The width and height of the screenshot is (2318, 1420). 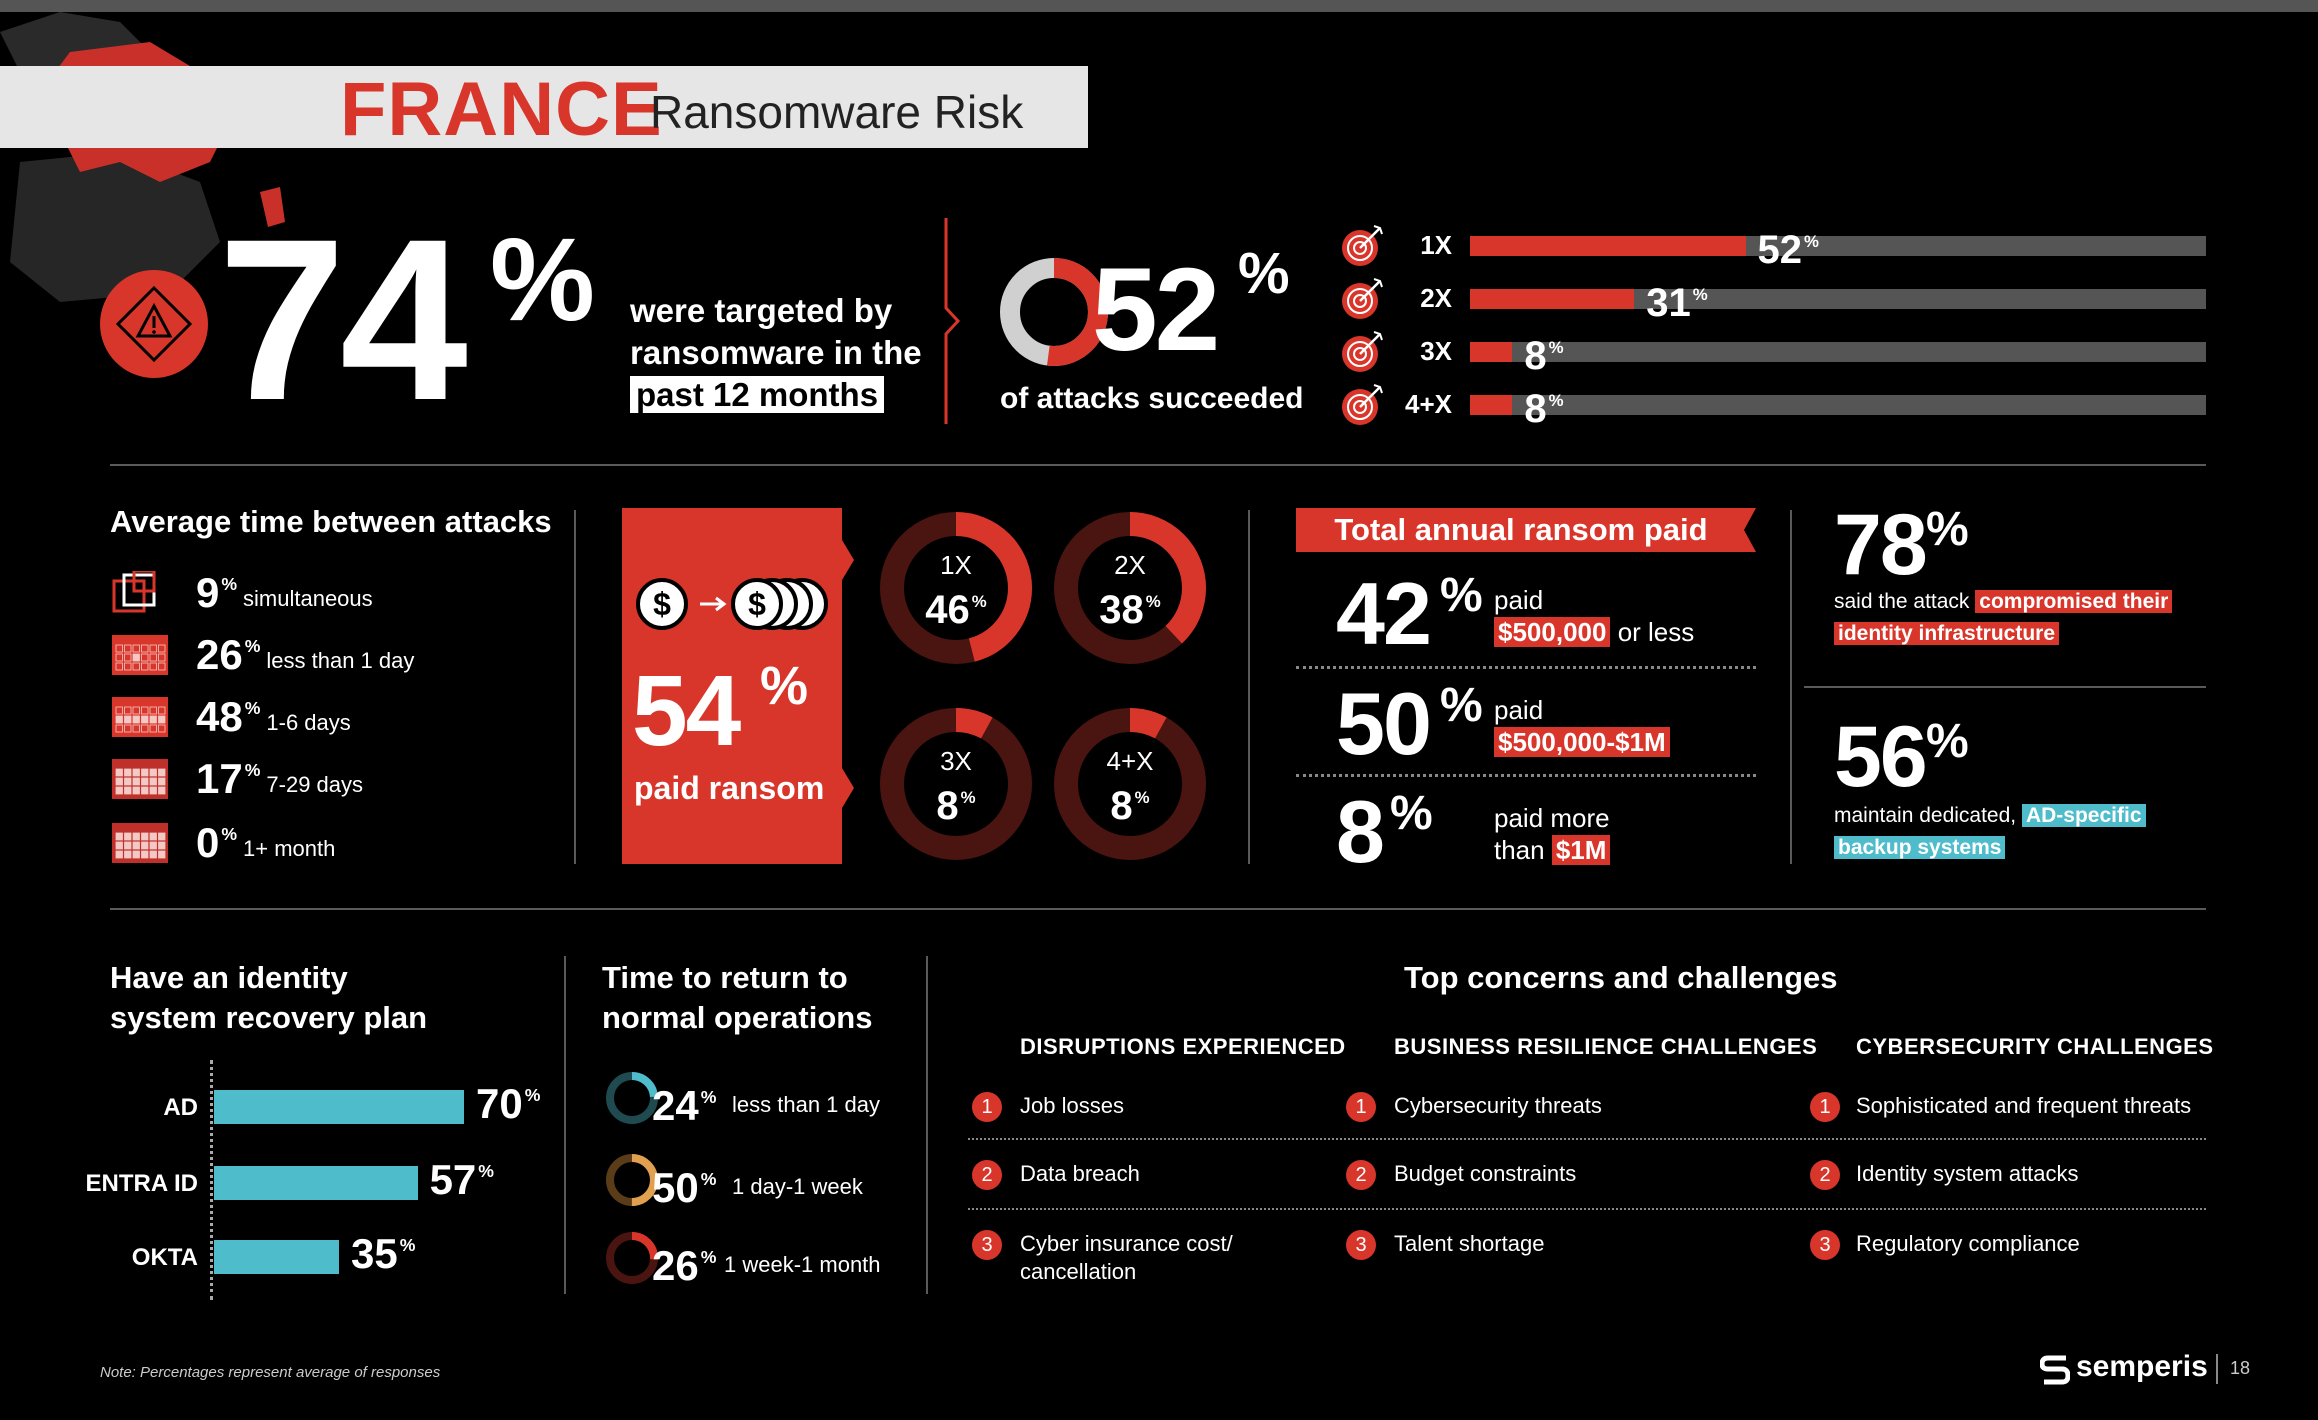 I want to click on avg-time-pct: 26%, so click(x=228, y=655).